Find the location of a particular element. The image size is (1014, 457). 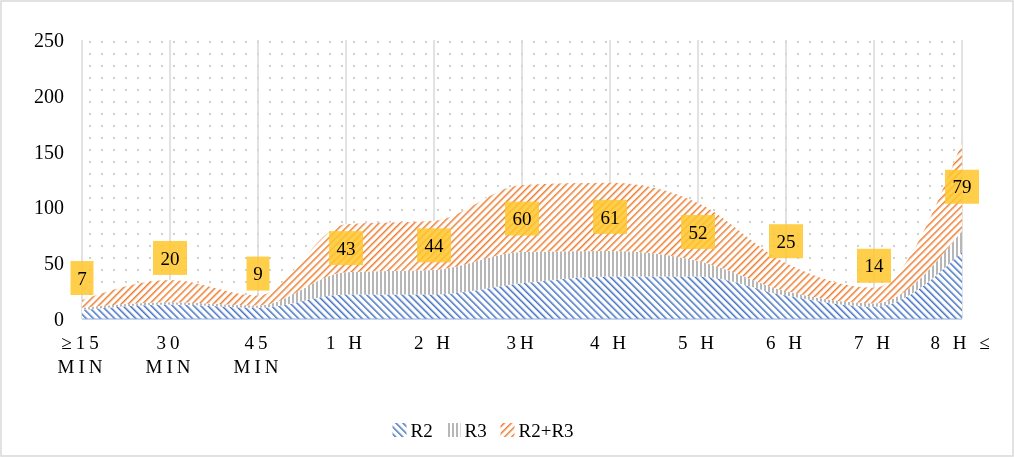

legend-label: R2+R3 is located at coordinates (546, 430).